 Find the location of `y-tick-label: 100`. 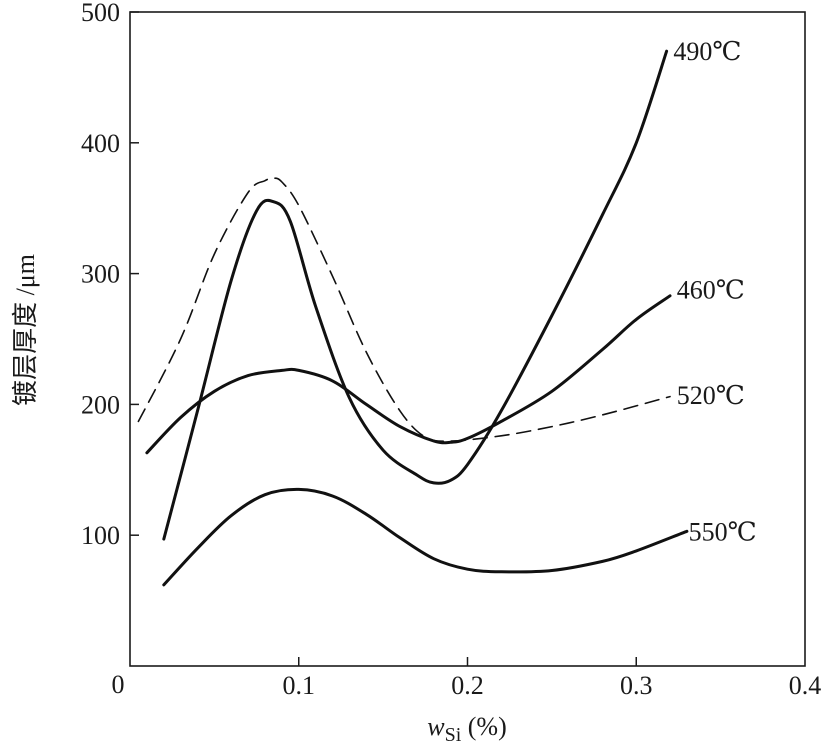

y-tick-label: 100 is located at coordinates (100, 535).